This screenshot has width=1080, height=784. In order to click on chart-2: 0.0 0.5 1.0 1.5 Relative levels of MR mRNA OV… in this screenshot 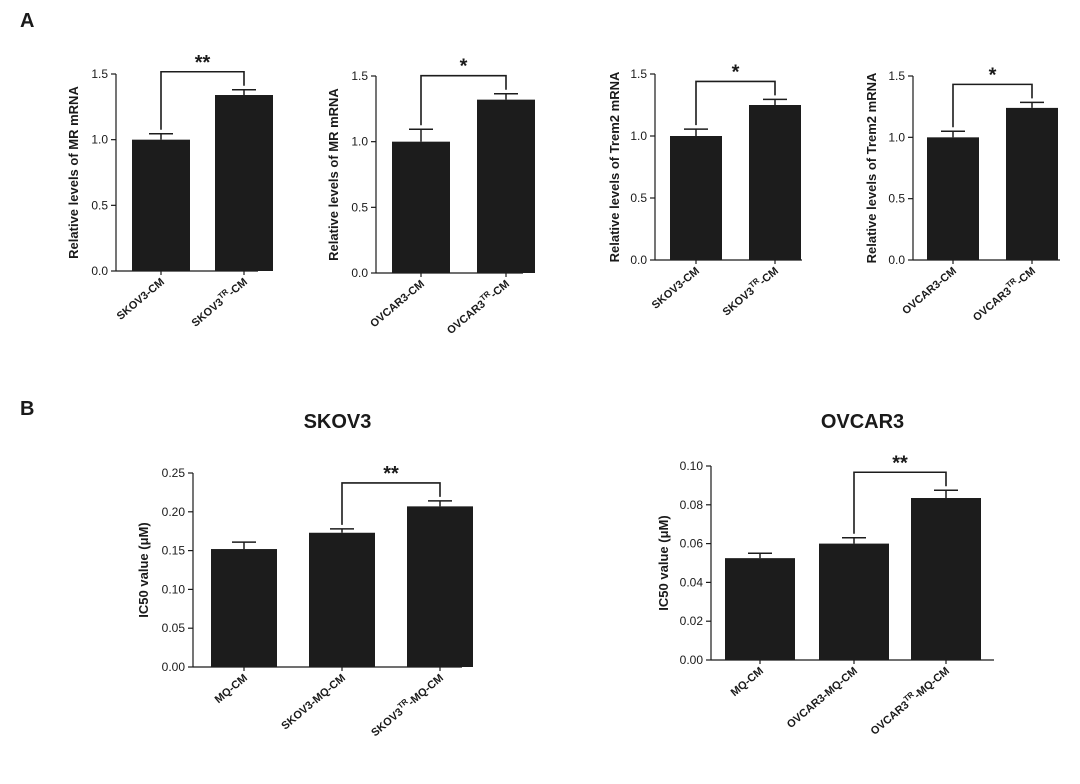, I will do `click(430, 196)`.